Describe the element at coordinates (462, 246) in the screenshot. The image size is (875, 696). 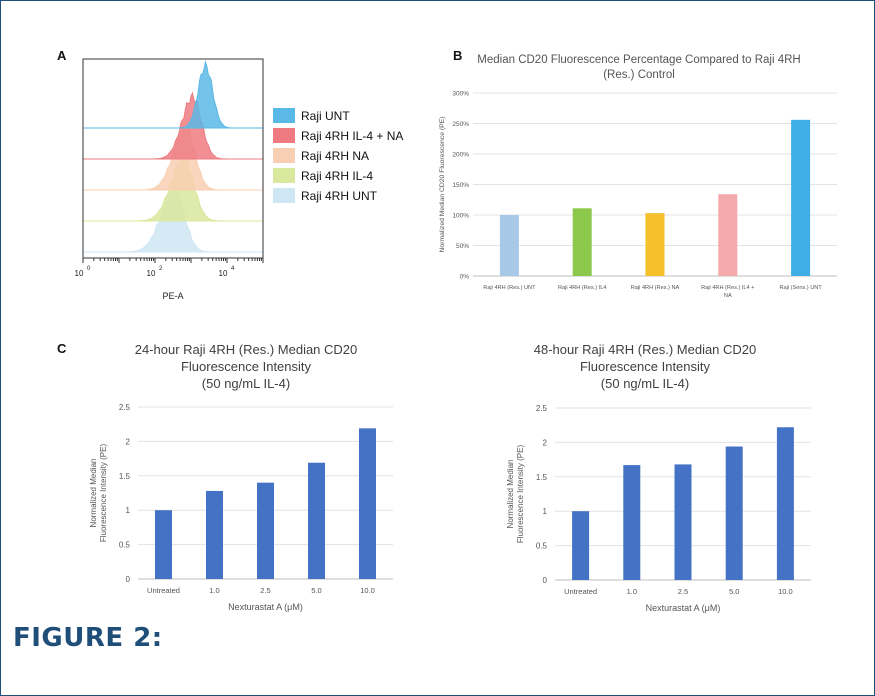
I see `panel-b-y-tick-label: 50%` at that location.